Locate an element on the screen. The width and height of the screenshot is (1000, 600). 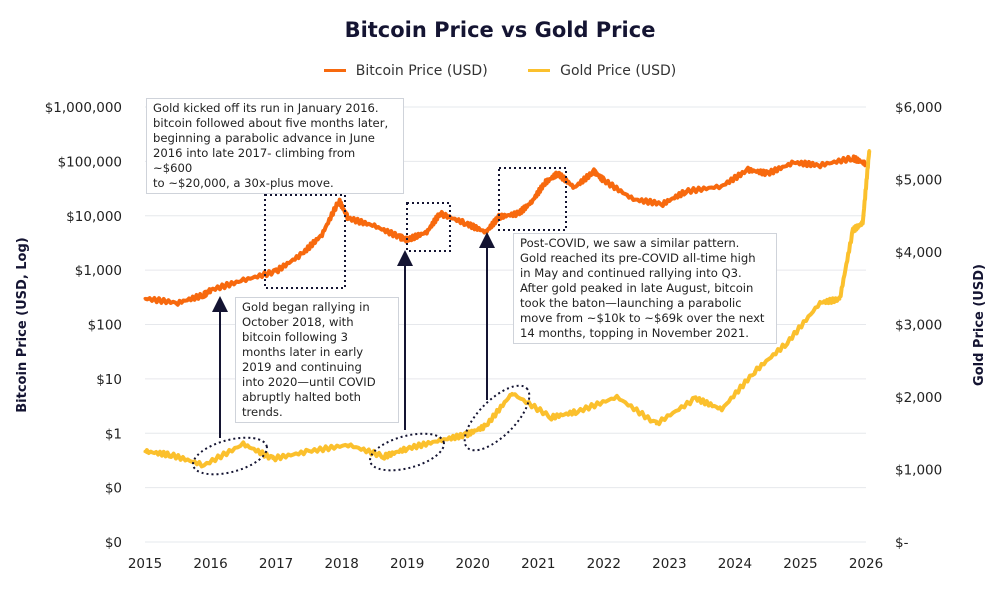
legend-label-gold: Gold Price (USD) is located at coordinates (618, 70).